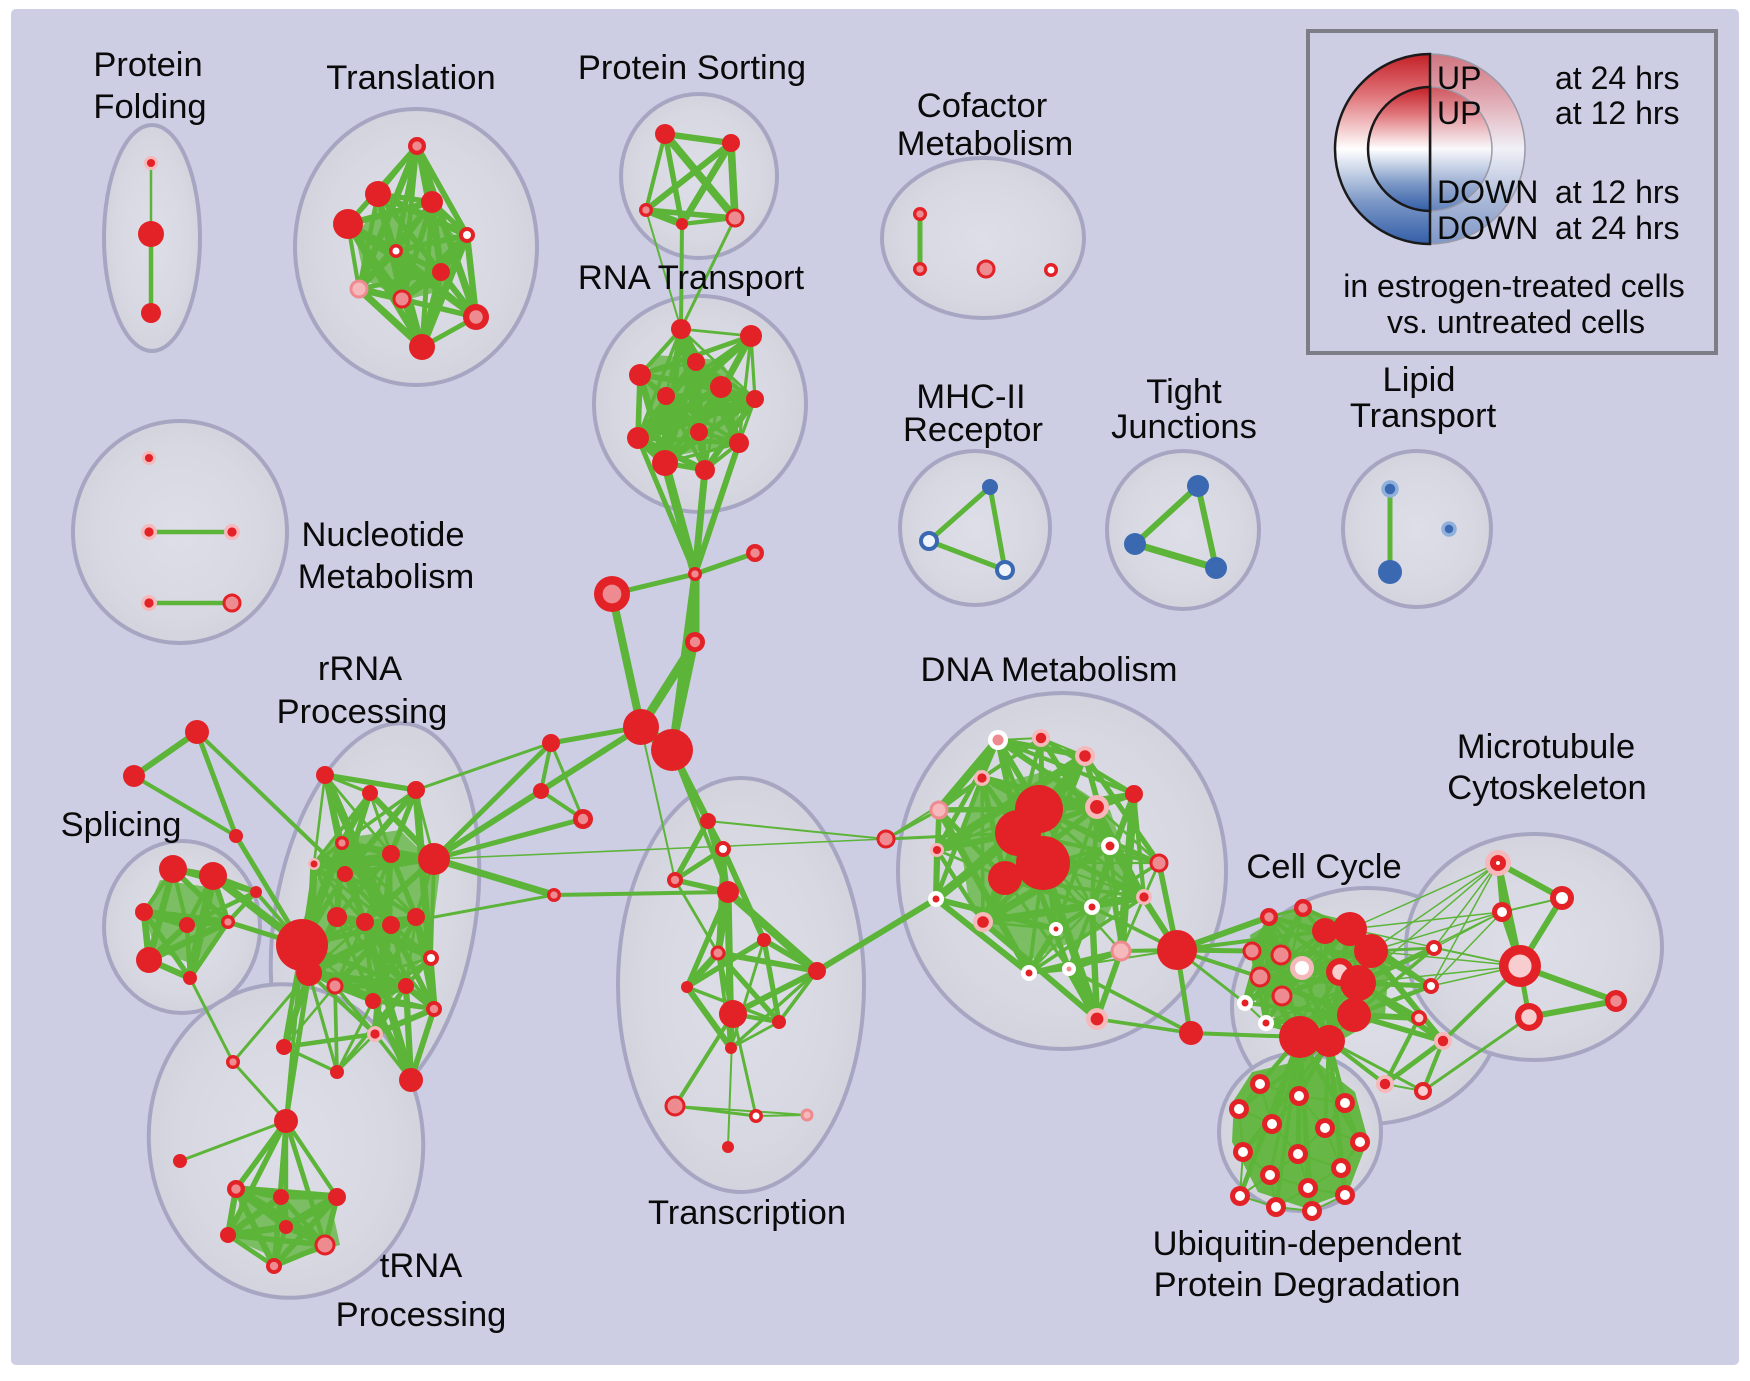 The image size is (1750, 1381). Describe the element at coordinates (1419, 380) in the screenshot. I see `svg-text: Lipid` at that location.